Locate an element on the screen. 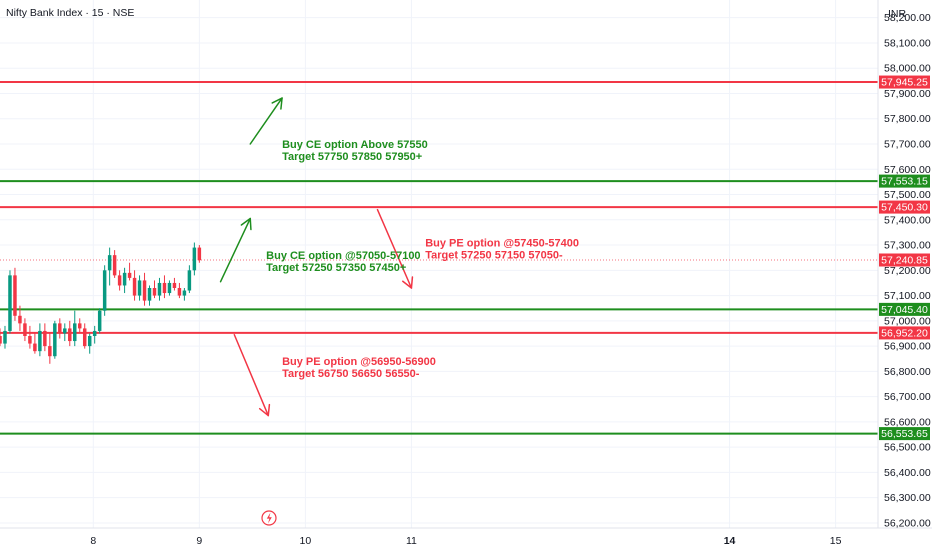 The width and height of the screenshot is (932, 555). currency-label: INR is located at coordinates (897, 14).